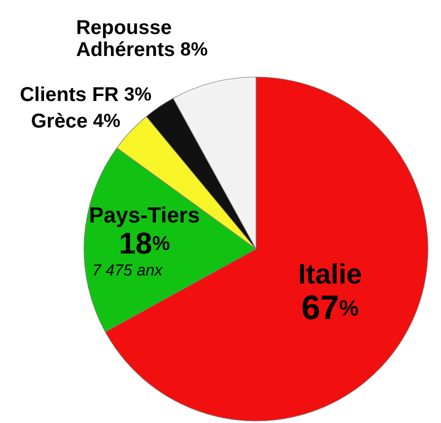 The width and height of the screenshot is (441, 423). What do you see at coordinates (191, 50) in the screenshot?
I see `data-label: 8%` at bounding box center [191, 50].